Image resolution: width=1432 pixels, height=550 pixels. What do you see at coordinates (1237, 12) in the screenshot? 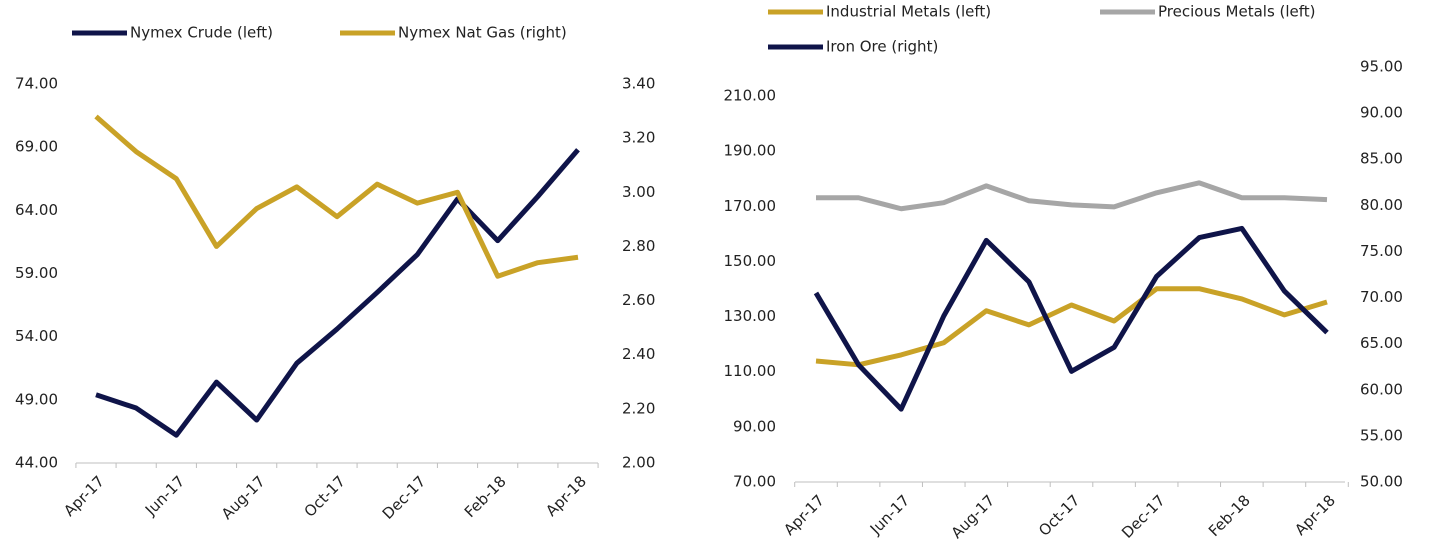
I see `legend-label: Precious Metals (left)` at bounding box center [1237, 12].